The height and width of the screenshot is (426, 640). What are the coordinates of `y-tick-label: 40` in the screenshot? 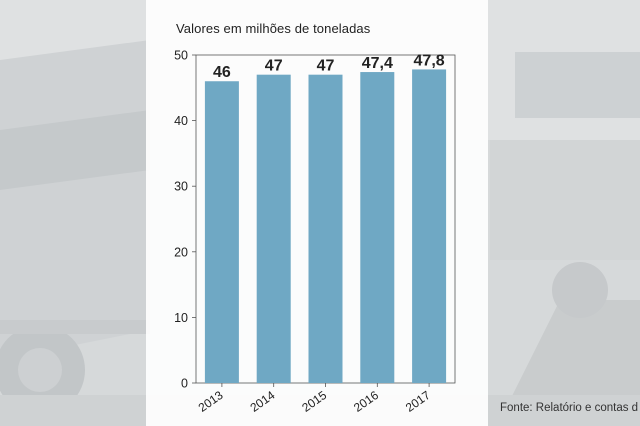 It's located at (181, 121).